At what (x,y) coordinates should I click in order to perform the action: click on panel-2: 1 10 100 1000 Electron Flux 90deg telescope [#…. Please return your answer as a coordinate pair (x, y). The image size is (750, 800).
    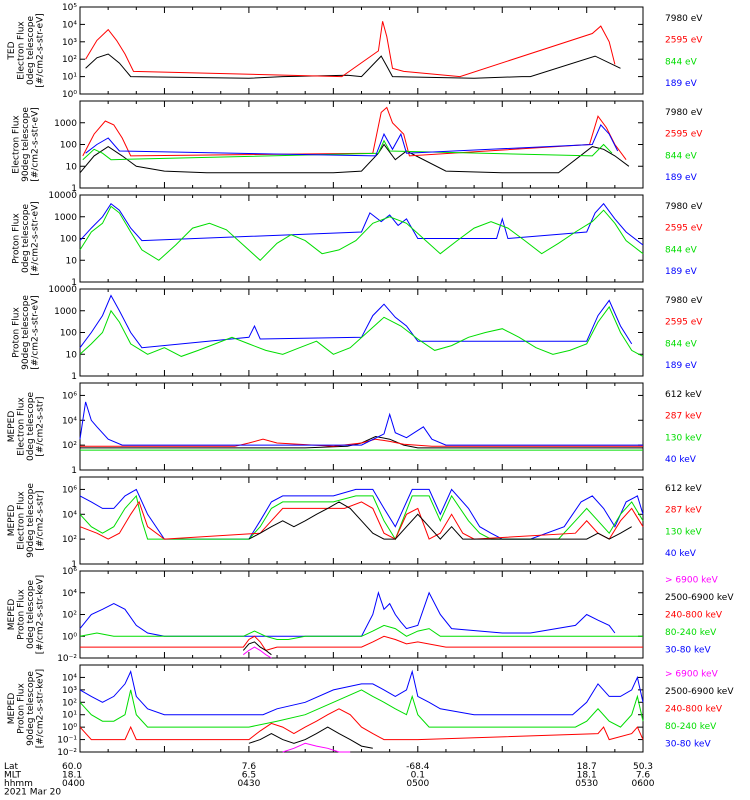
    Looking at the image, I should click on (357, 147).